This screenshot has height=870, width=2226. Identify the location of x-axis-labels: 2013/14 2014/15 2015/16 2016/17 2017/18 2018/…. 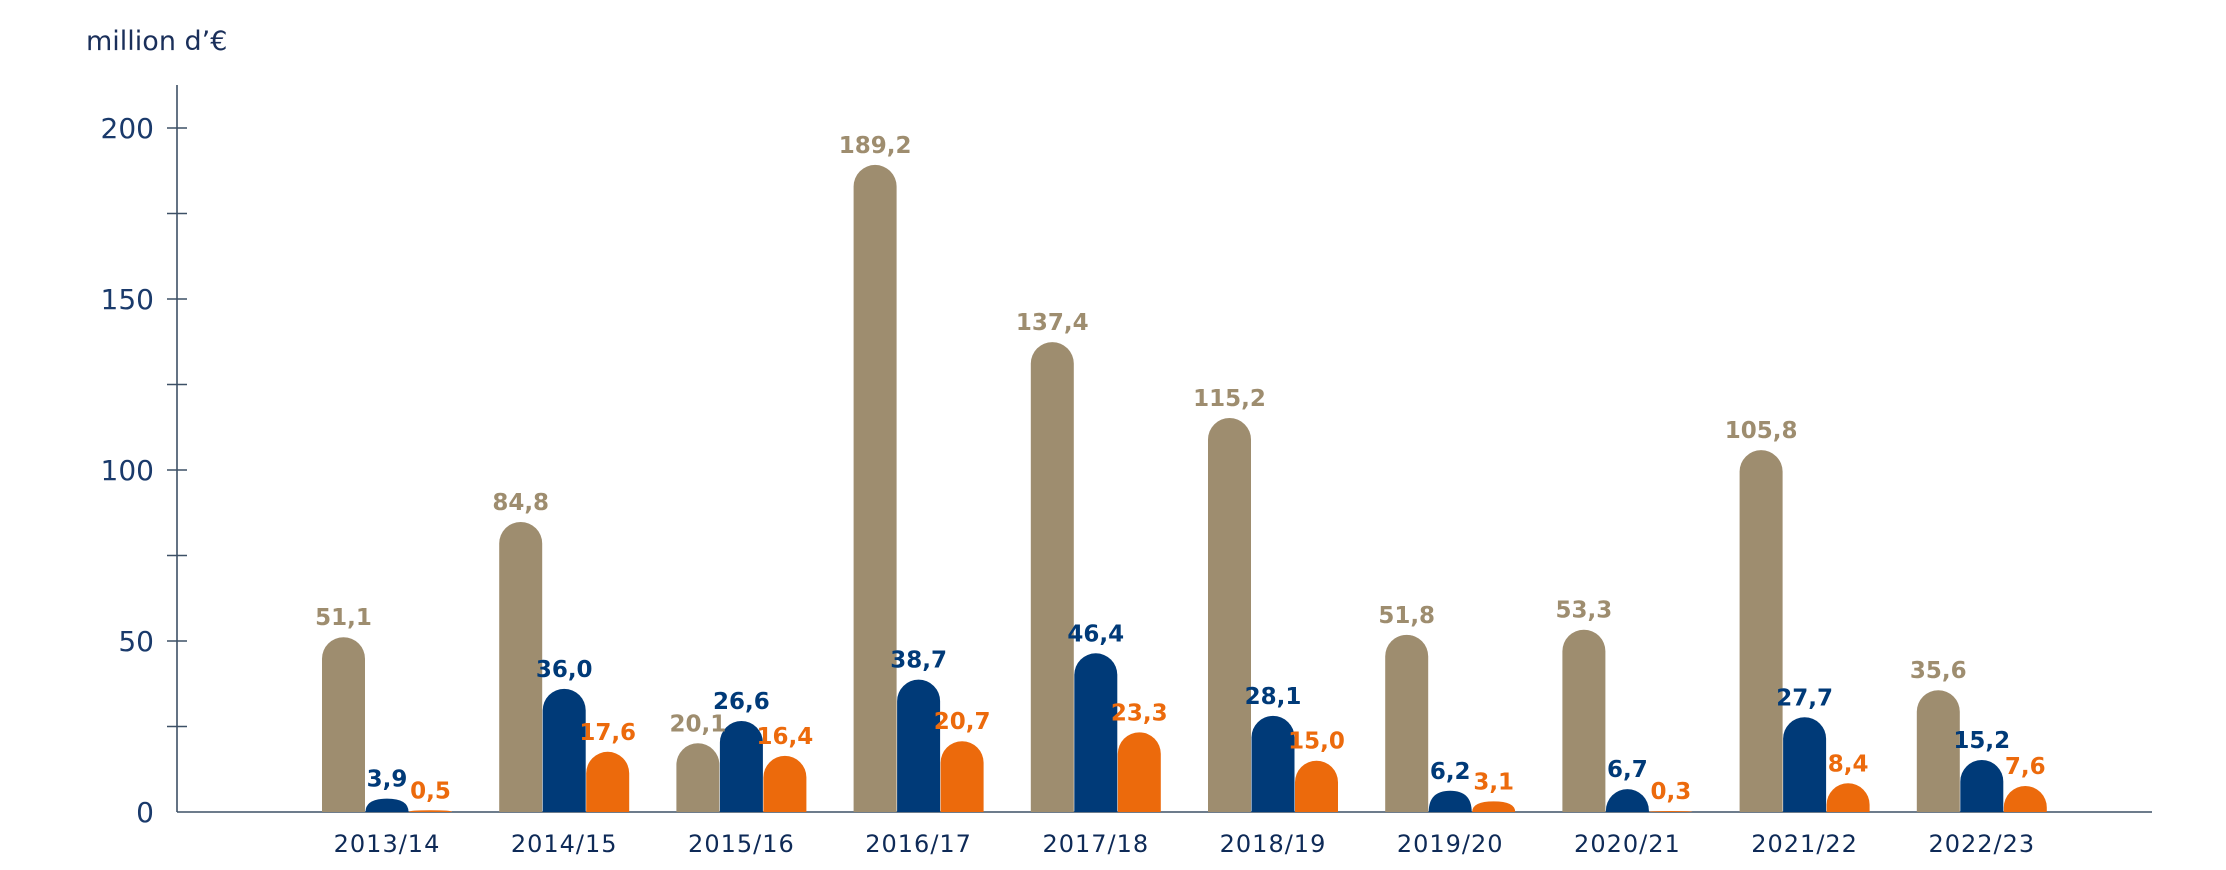
(1184, 844).